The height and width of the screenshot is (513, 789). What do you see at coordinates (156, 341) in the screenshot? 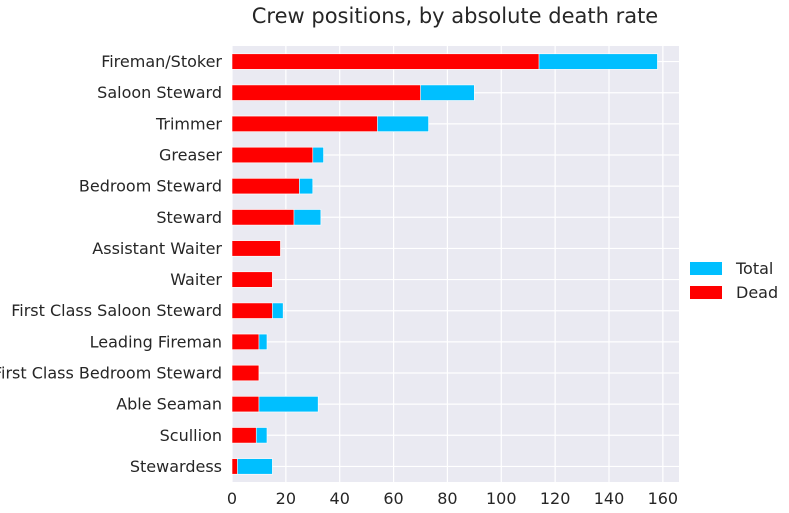
I see `y-tick-label: Leading Fireman` at bounding box center [156, 341].